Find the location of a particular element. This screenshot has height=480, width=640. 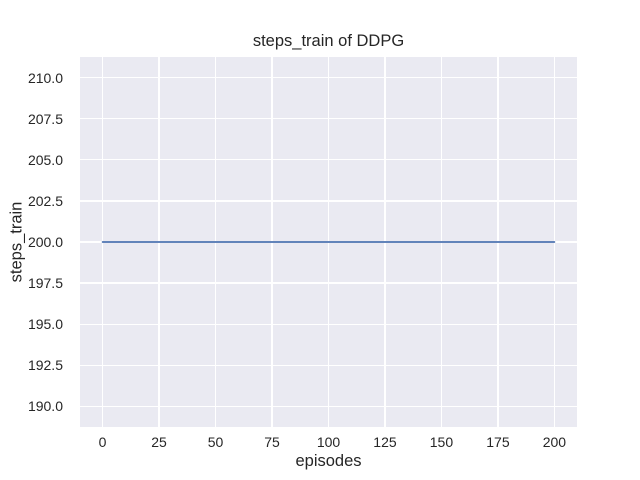

y-tick-202.5: 202.5 is located at coordinates (45, 200).